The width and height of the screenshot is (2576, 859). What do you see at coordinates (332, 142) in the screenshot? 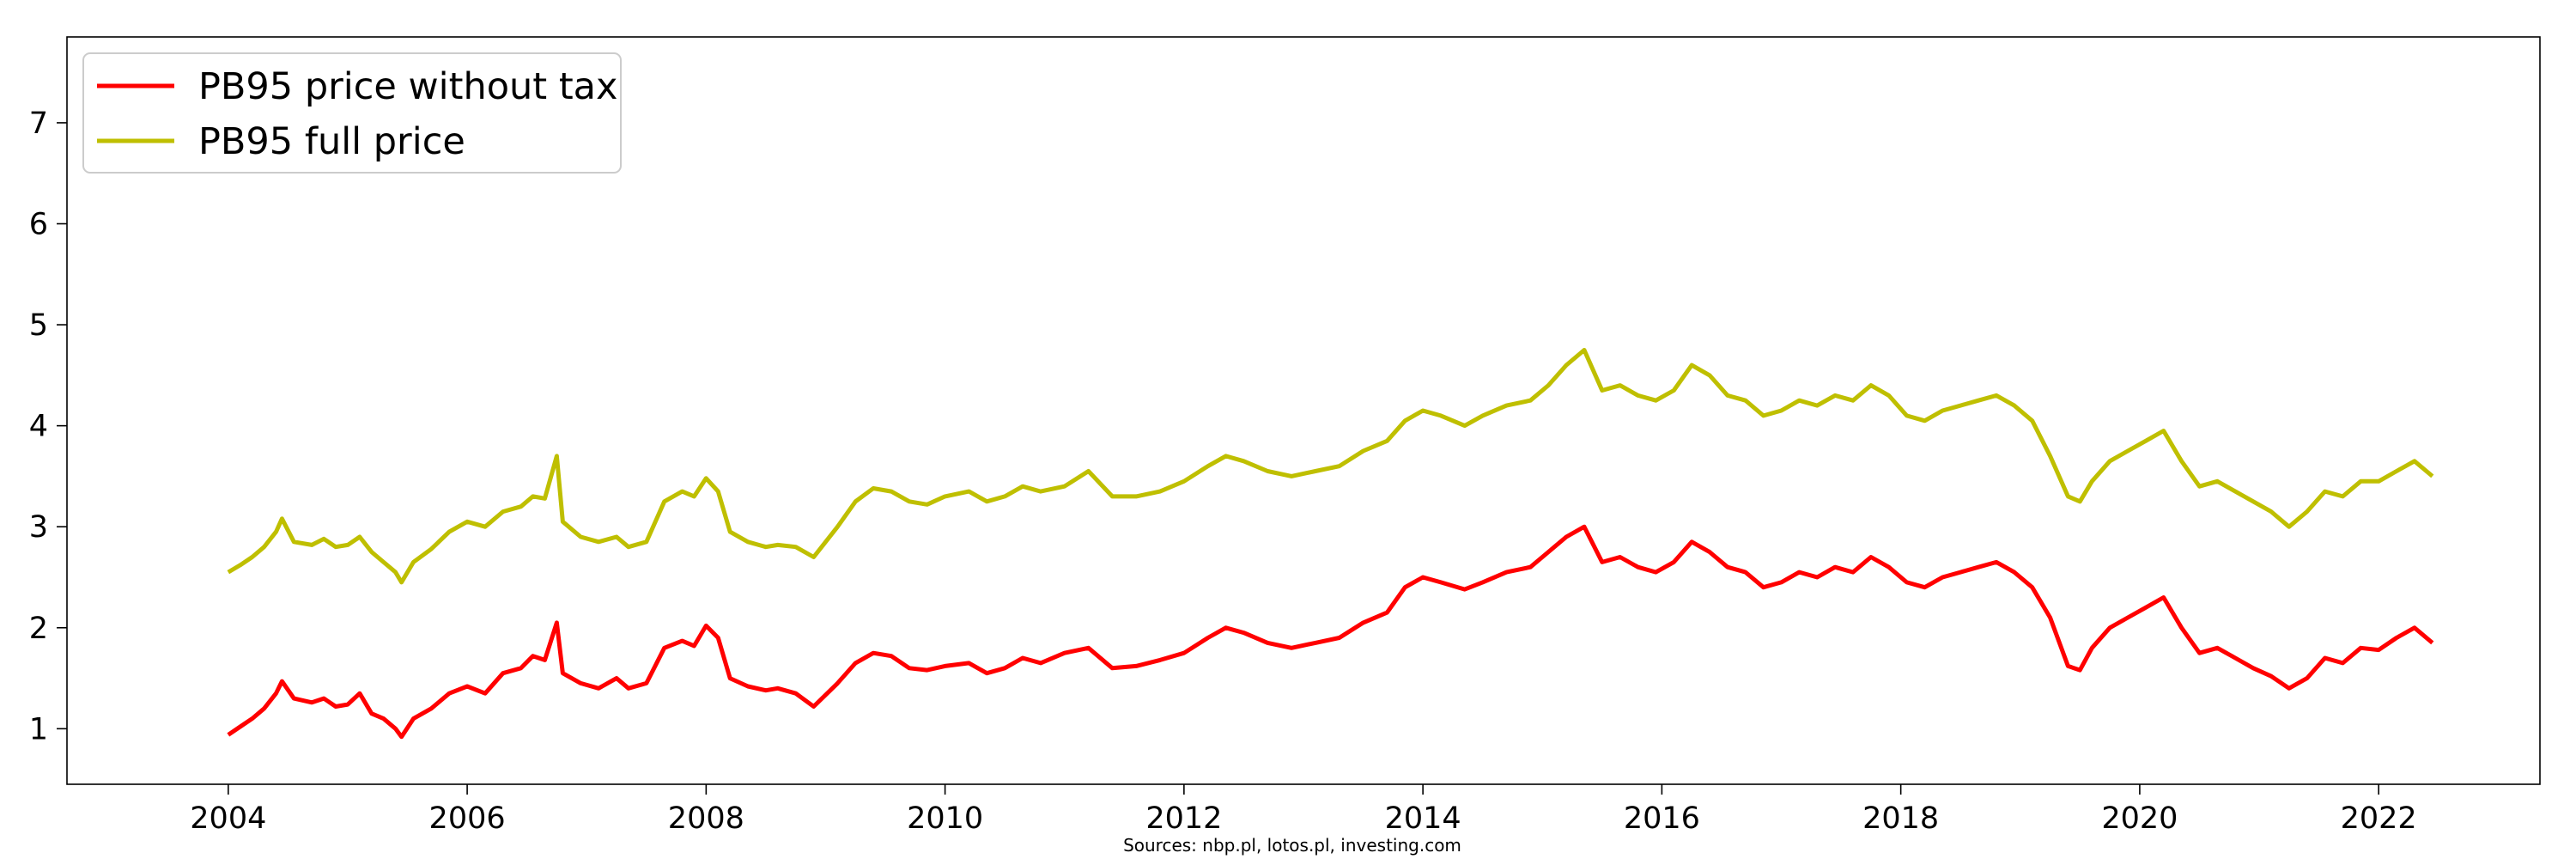
I see `legend-label-full-price: PB95 full price` at bounding box center [332, 142].